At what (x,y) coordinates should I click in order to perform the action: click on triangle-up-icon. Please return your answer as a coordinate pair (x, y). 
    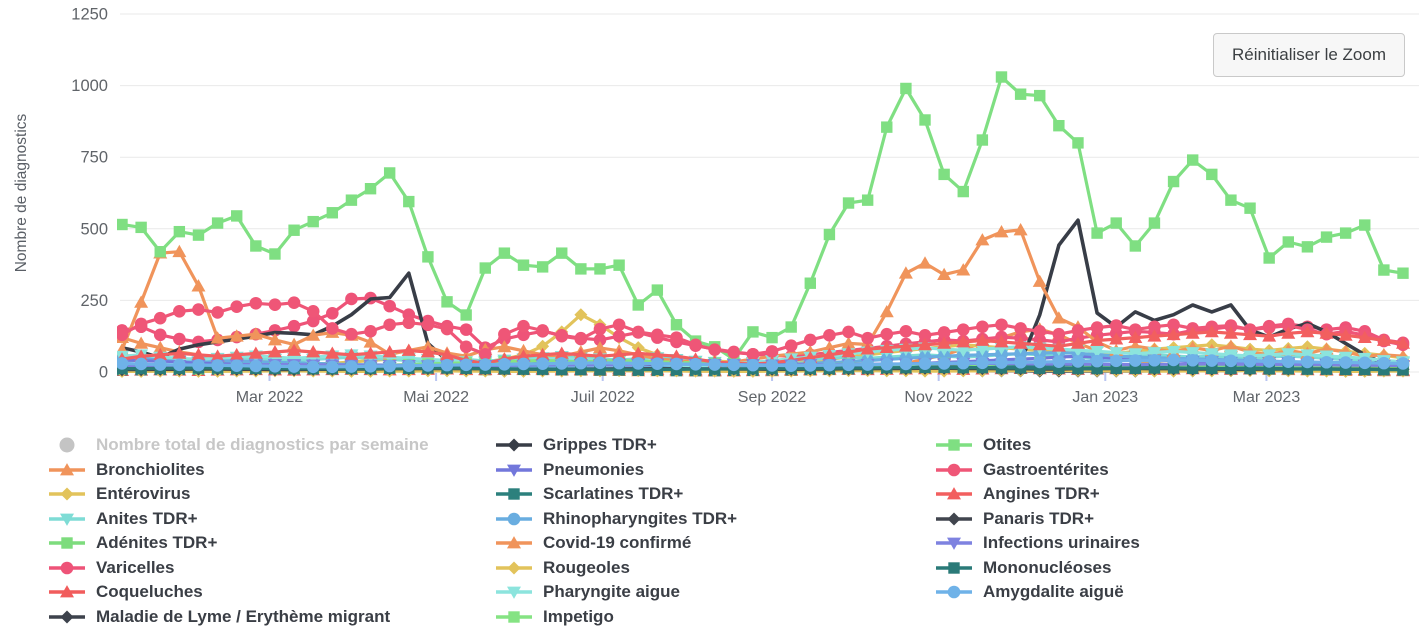
    Looking at the image, I should click on (954, 493).